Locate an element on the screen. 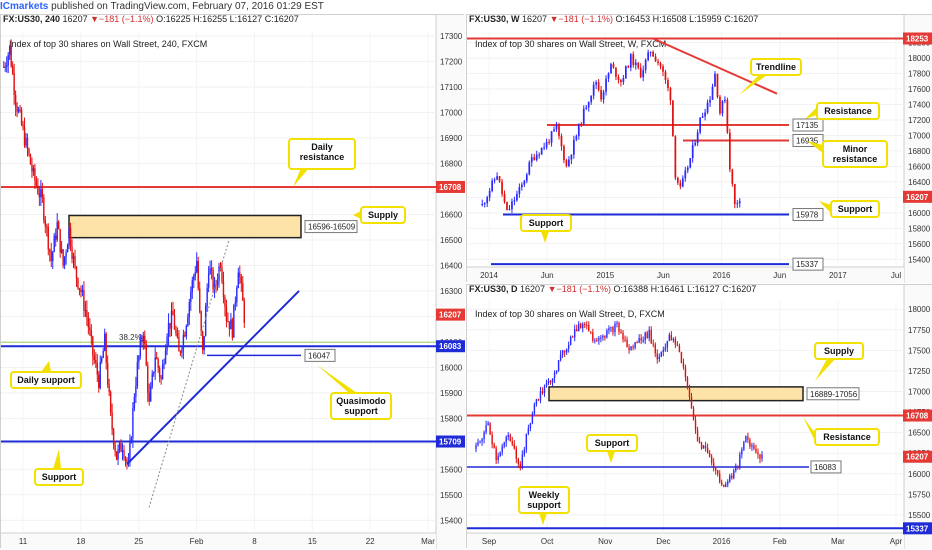 Image resolution: width=932 pixels, height=550 pixels. high-value: H:16255 is located at coordinates (210, 19).